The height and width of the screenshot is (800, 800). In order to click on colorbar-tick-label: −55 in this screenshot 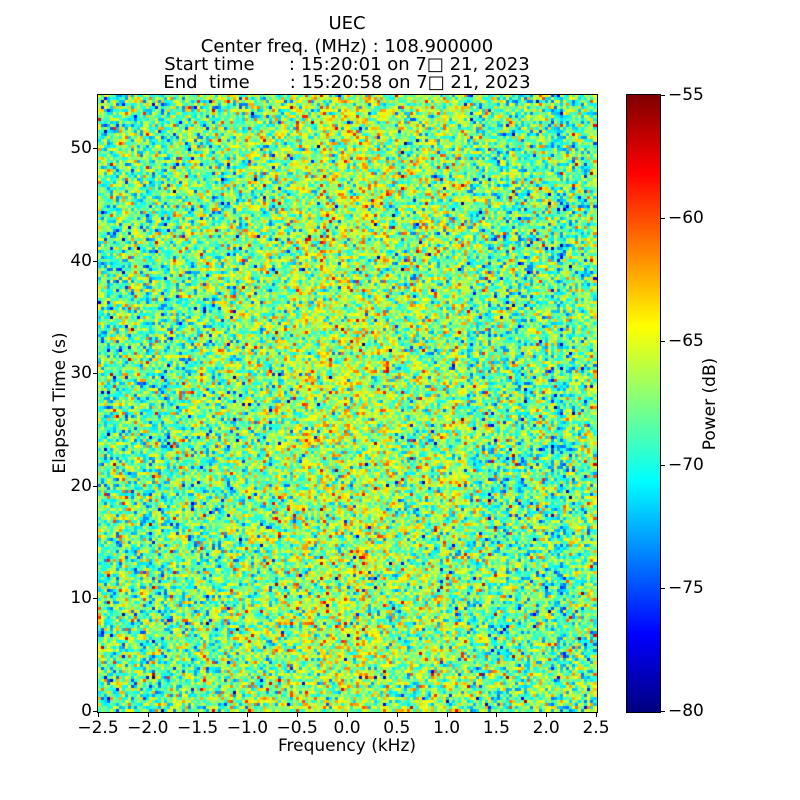, I will do `click(686, 95)`.